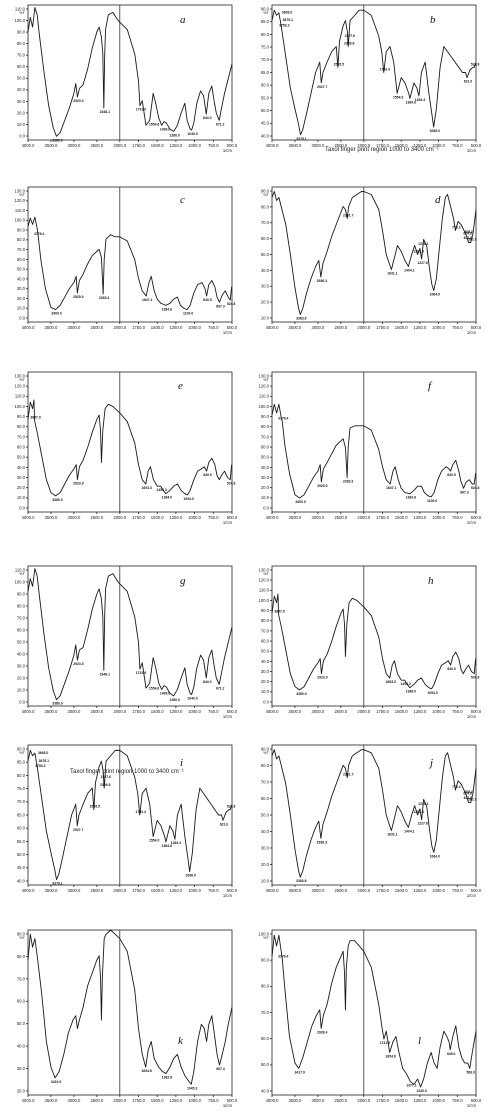 Image resolution: width=500 pixels, height=1113 pixels. What do you see at coordinates (147, 488) in the screenshot?
I see `peak-label: 1653.3` at bounding box center [147, 488].